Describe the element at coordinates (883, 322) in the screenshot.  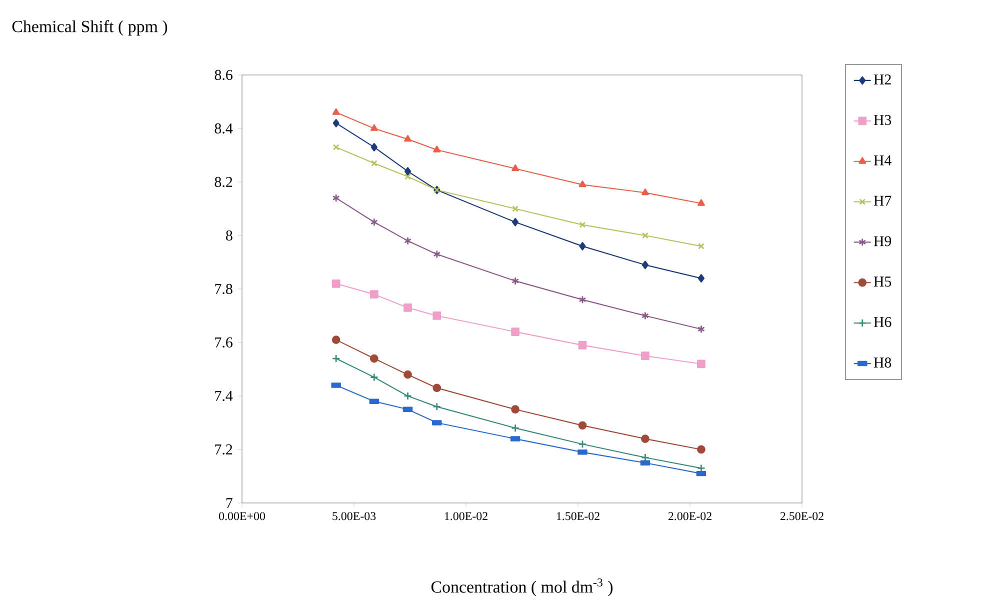
I see `legend-label: H6` at that location.